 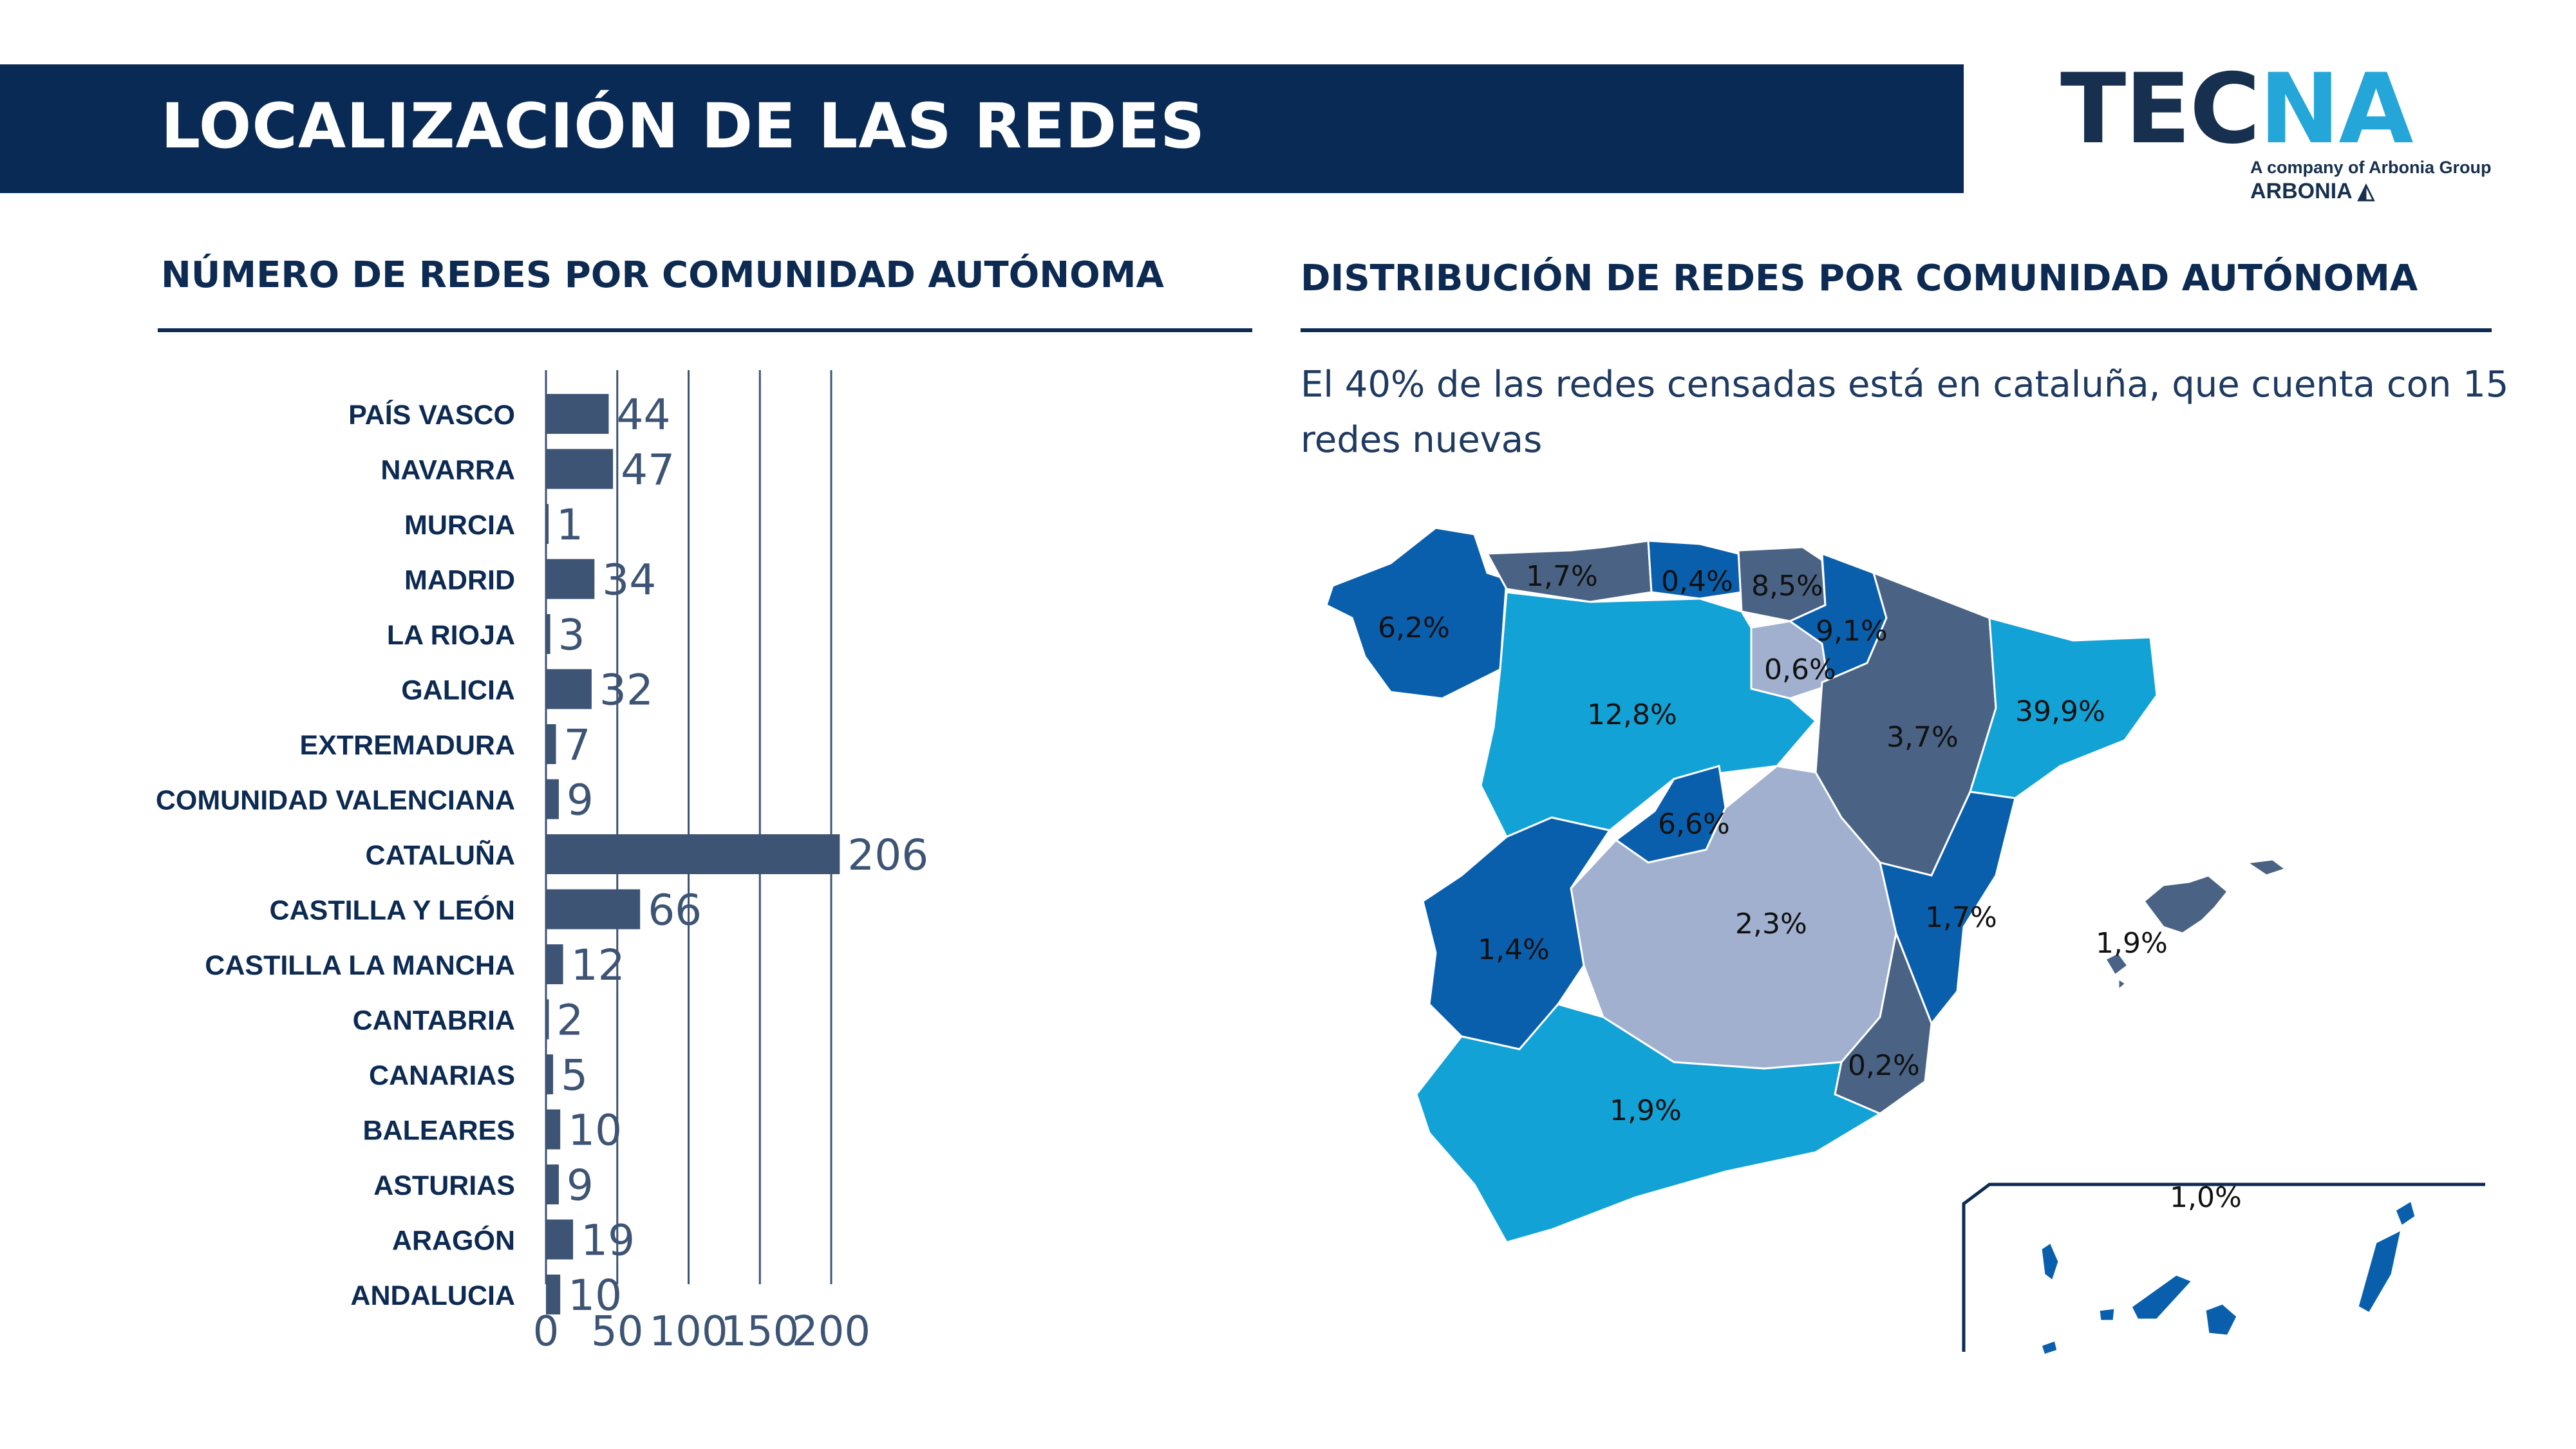 What do you see at coordinates (2195, 925) in the screenshot?
I see `region-baleares` at bounding box center [2195, 925].